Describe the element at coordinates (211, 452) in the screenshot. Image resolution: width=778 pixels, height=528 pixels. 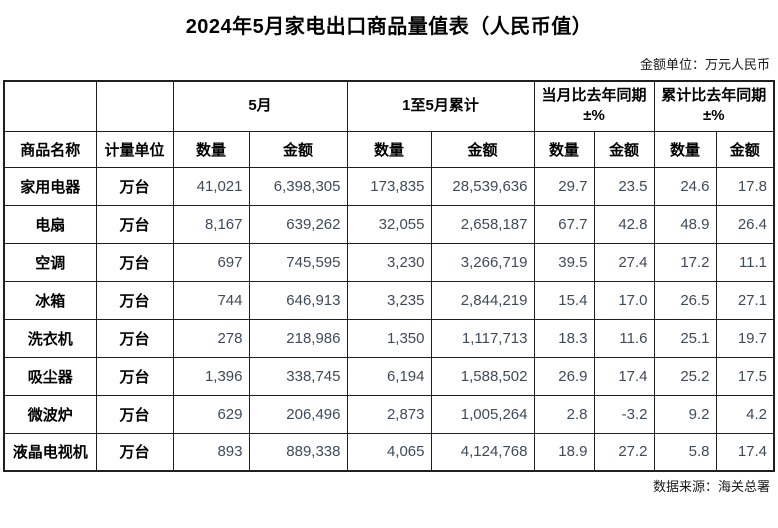
I see `may-qty-cell: 893` at that location.